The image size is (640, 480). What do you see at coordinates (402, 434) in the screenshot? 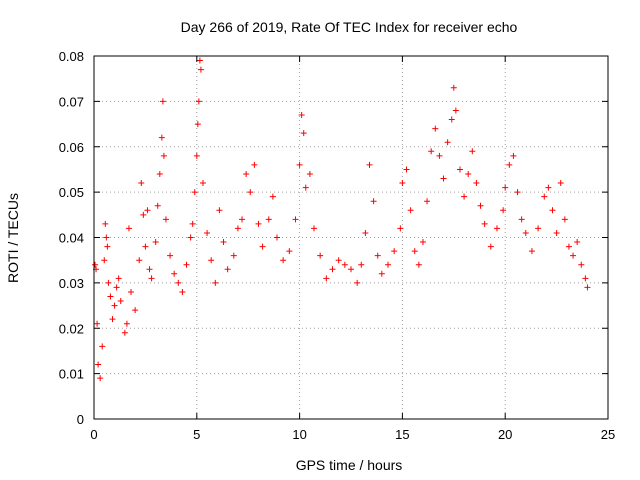
I see `x-tick-label: 15` at bounding box center [402, 434].